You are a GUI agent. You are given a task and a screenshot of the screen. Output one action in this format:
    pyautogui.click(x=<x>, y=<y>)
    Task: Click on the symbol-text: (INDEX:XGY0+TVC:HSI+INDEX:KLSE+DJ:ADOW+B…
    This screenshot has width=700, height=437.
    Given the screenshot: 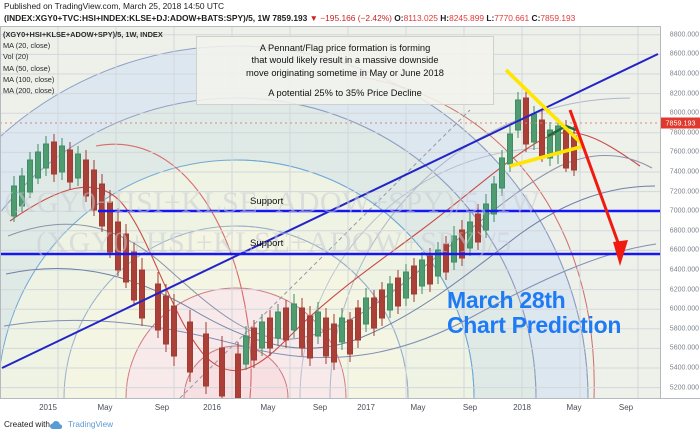 What is the action you would take?
    pyautogui.click(x=137, y=18)
    